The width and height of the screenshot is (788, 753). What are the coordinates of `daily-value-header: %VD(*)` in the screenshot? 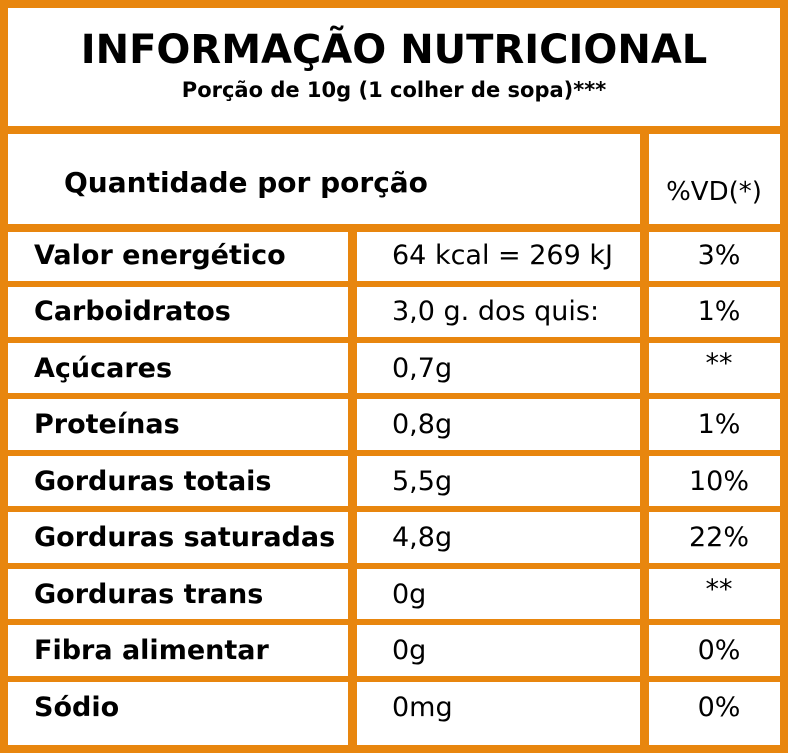 It's located at (714, 192).